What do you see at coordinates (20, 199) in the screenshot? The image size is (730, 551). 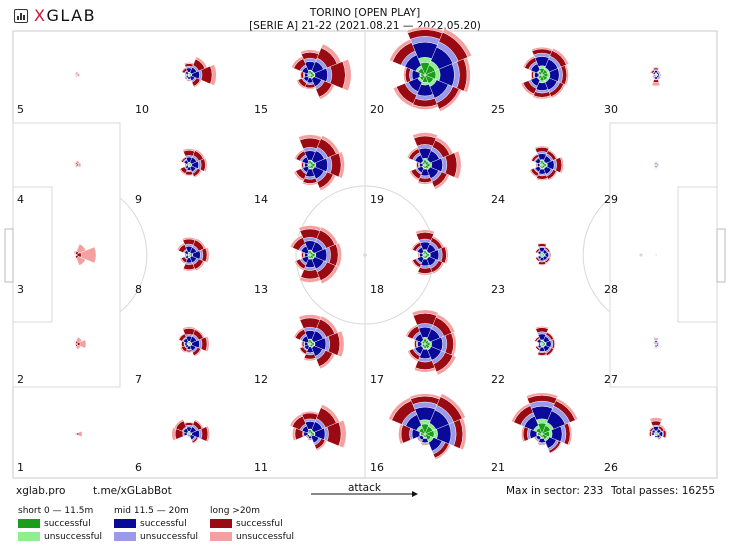 I see `sector-label-4: 4` at bounding box center [20, 199].